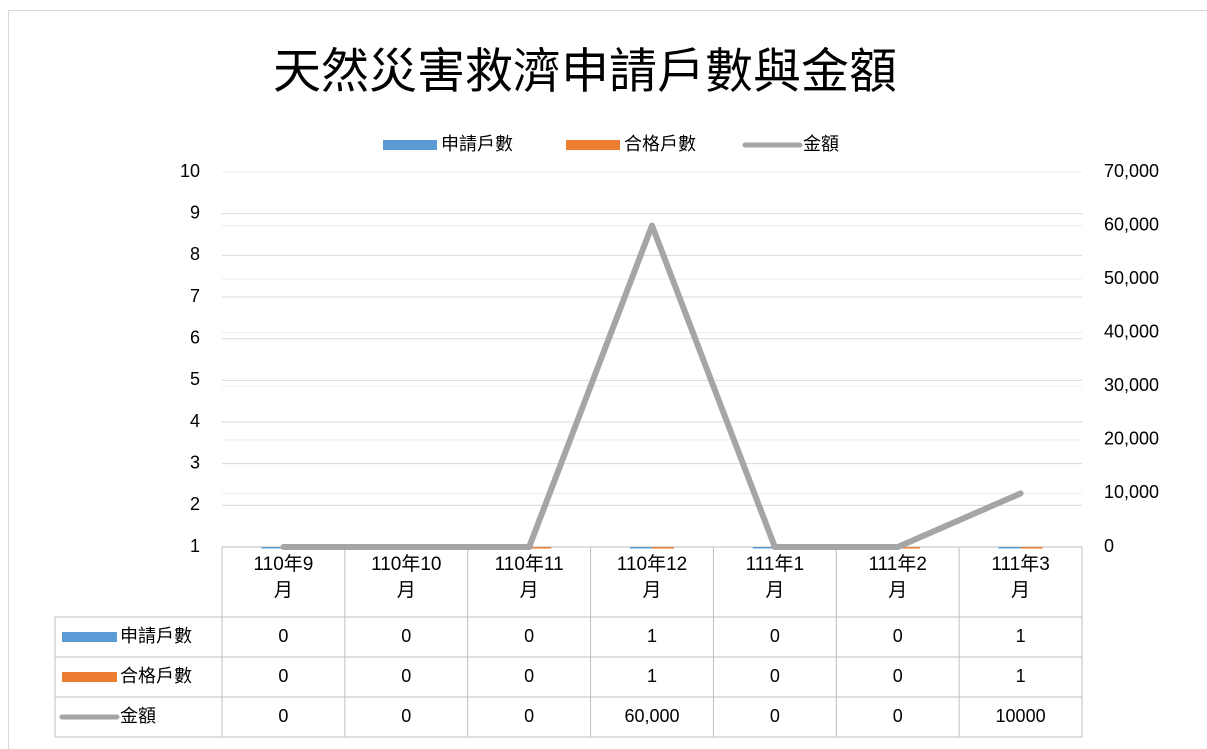 Image resolution: width=1207 pixels, height=749 pixels. Describe the element at coordinates (1131, 385) in the screenshot. I see `y2-tick-label: 30,000` at that location.